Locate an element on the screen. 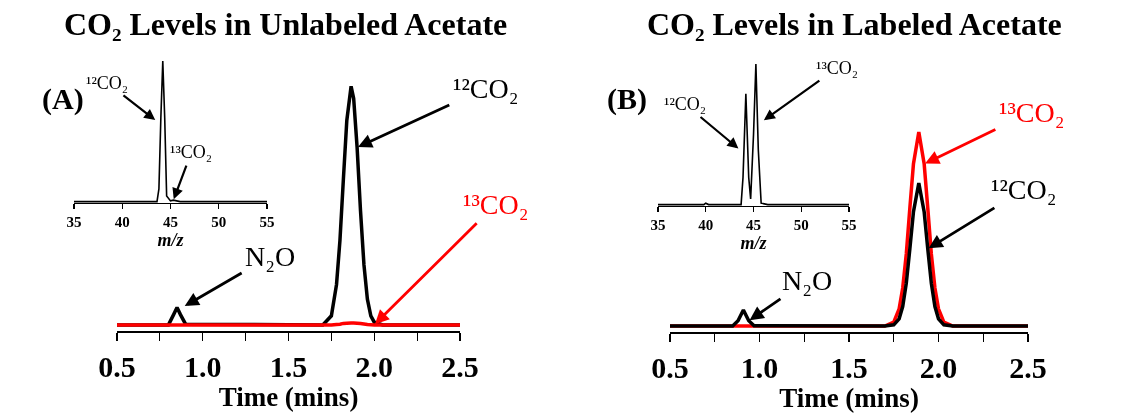 This screenshot has height=417, width=1126. text: (B) is located at coordinates (627, 99).